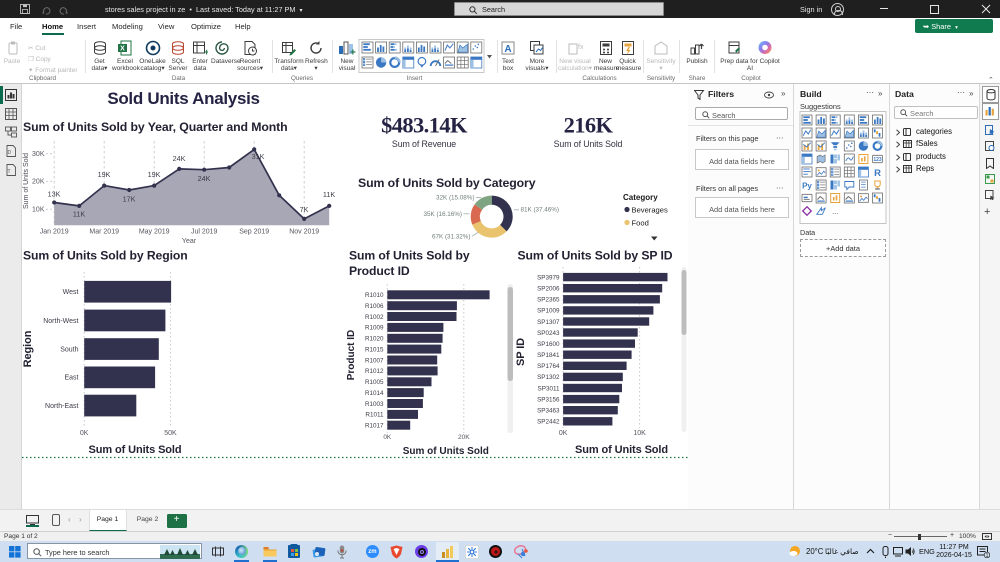  I want to click on svg-text: SP1764, so click(548, 366).